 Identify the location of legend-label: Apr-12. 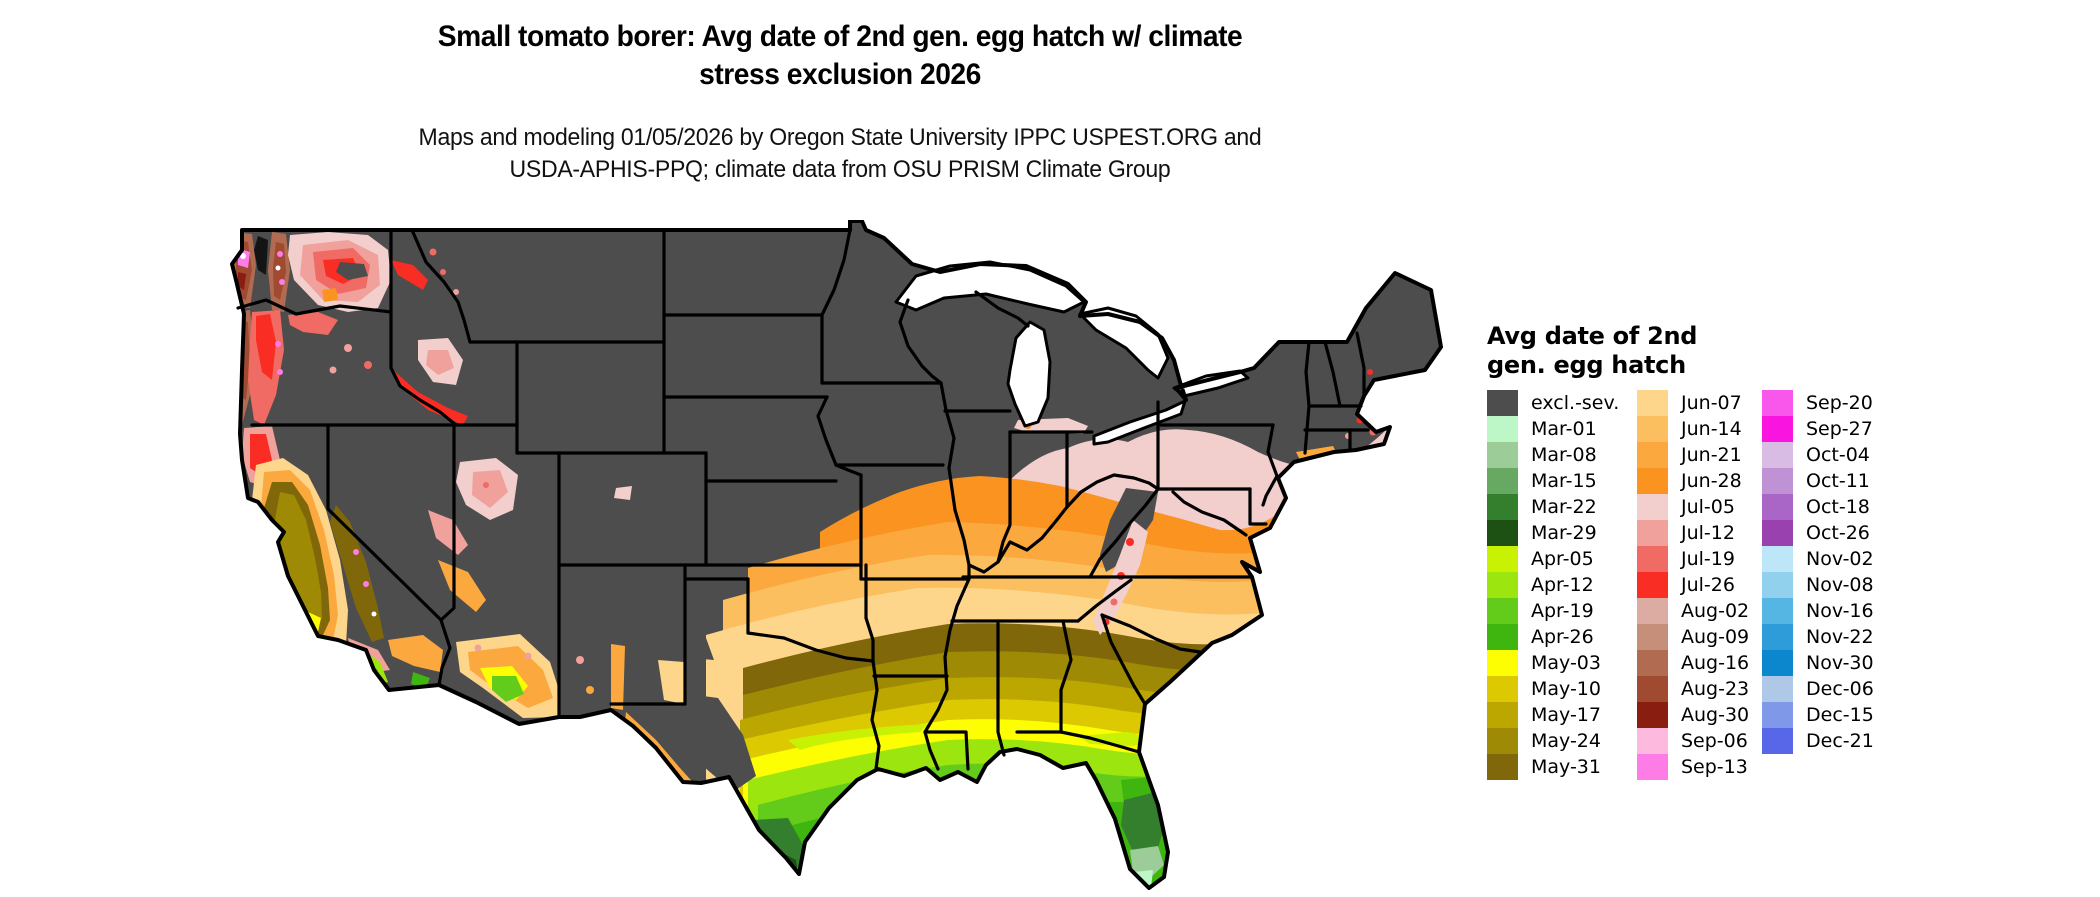
(1562, 585).